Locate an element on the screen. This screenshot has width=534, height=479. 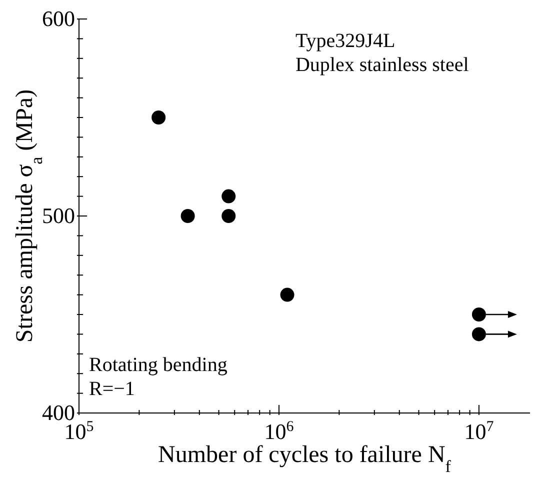
x-tick-label: 10$^{6}$ is located at coordinates (279, 431).